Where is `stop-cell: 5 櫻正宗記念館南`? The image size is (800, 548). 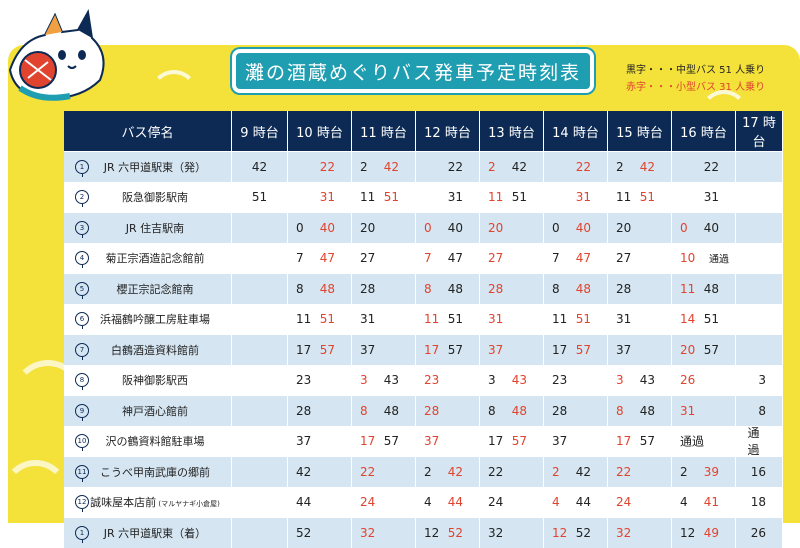 stop-cell: 5 櫻正宗記念館南 is located at coordinates (148, 288).